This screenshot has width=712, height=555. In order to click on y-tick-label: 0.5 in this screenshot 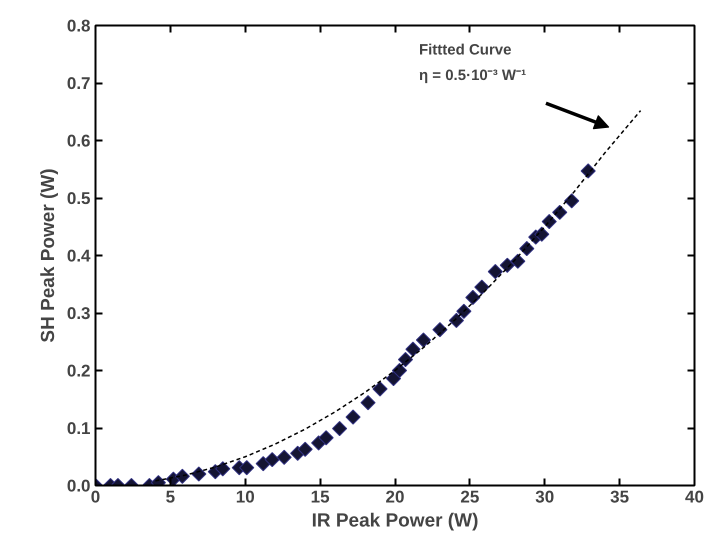, I will do `click(78, 198)`.